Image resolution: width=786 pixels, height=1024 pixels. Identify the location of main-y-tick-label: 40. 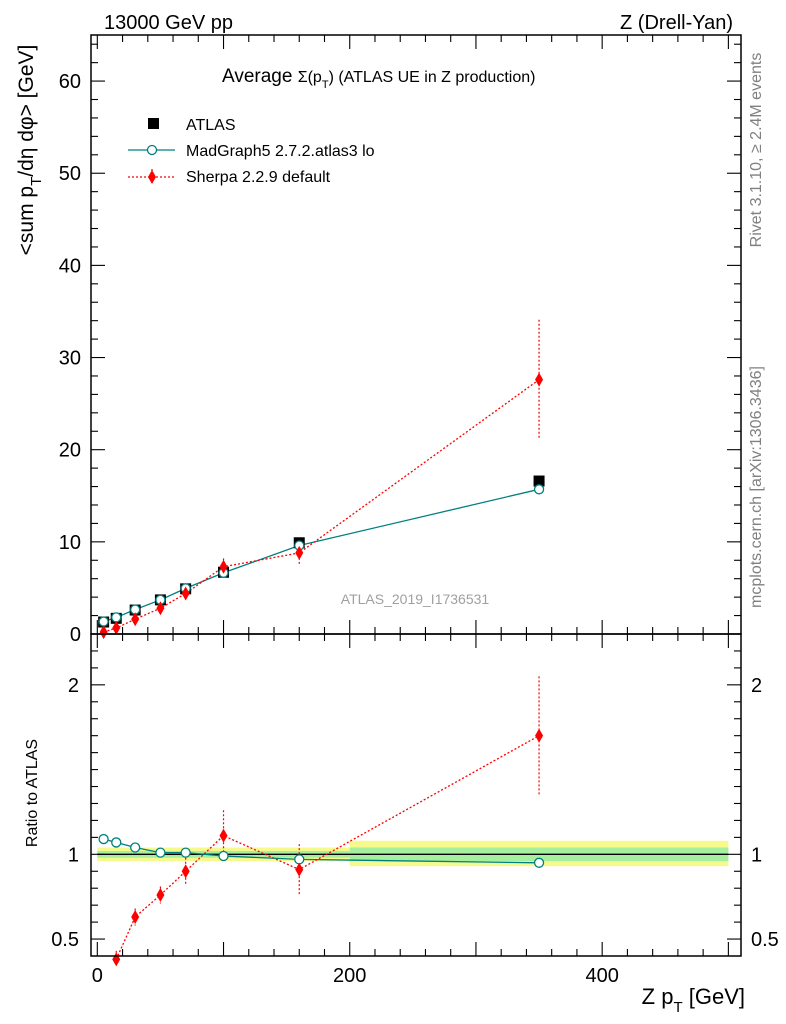
(70, 266).